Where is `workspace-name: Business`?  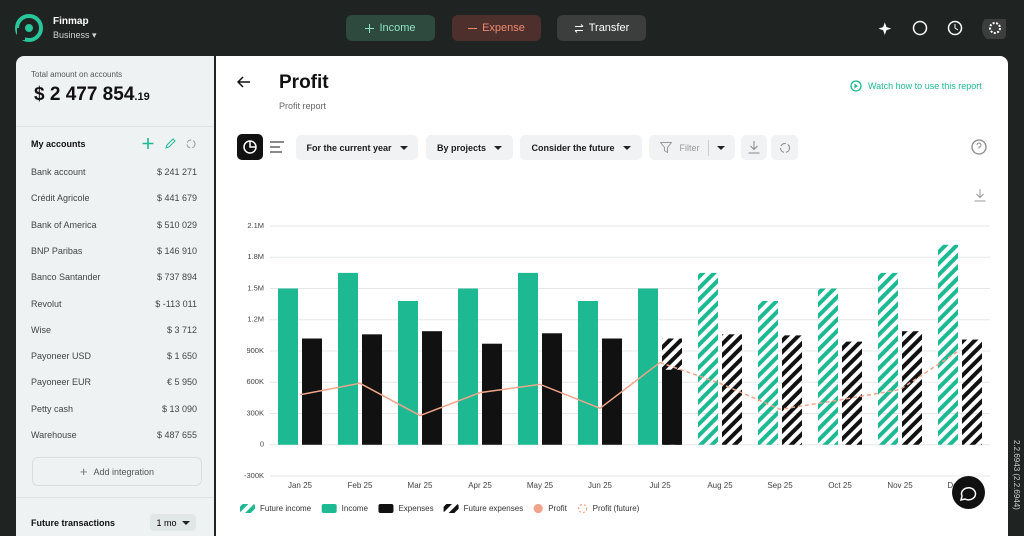
workspace-name: Business is located at coordinates (71, 35).